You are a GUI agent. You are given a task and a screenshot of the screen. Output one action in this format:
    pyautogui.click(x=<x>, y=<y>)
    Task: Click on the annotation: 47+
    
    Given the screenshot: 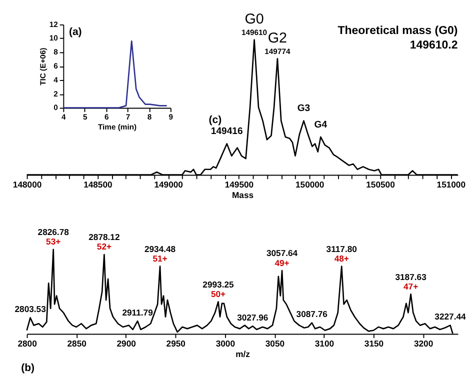 What is the action you would take?
    pyautogui.click(x=410, y=286)
    